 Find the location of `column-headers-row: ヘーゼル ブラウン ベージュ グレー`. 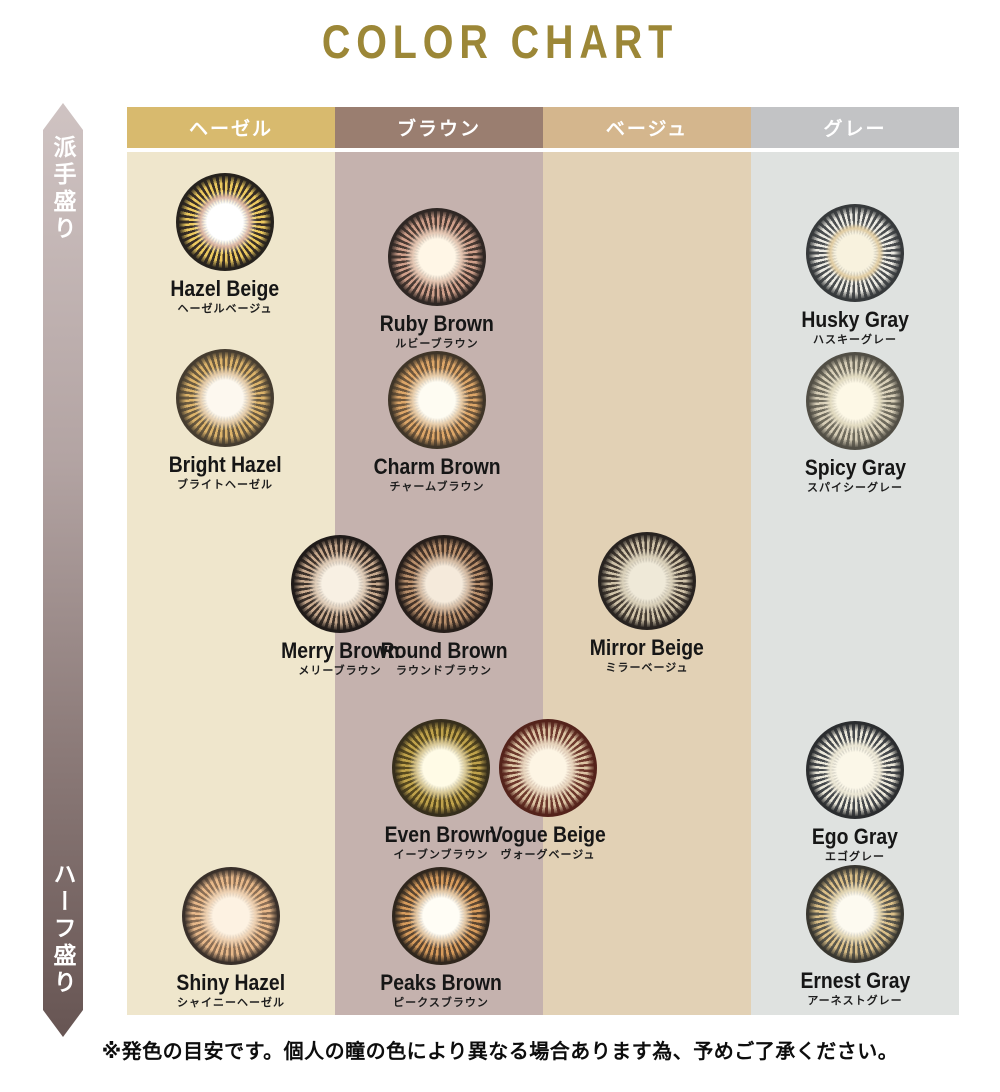

column-headers-row: ヘーゼル ブラウン ベージュ グレー is located at coordinates (543, 127).